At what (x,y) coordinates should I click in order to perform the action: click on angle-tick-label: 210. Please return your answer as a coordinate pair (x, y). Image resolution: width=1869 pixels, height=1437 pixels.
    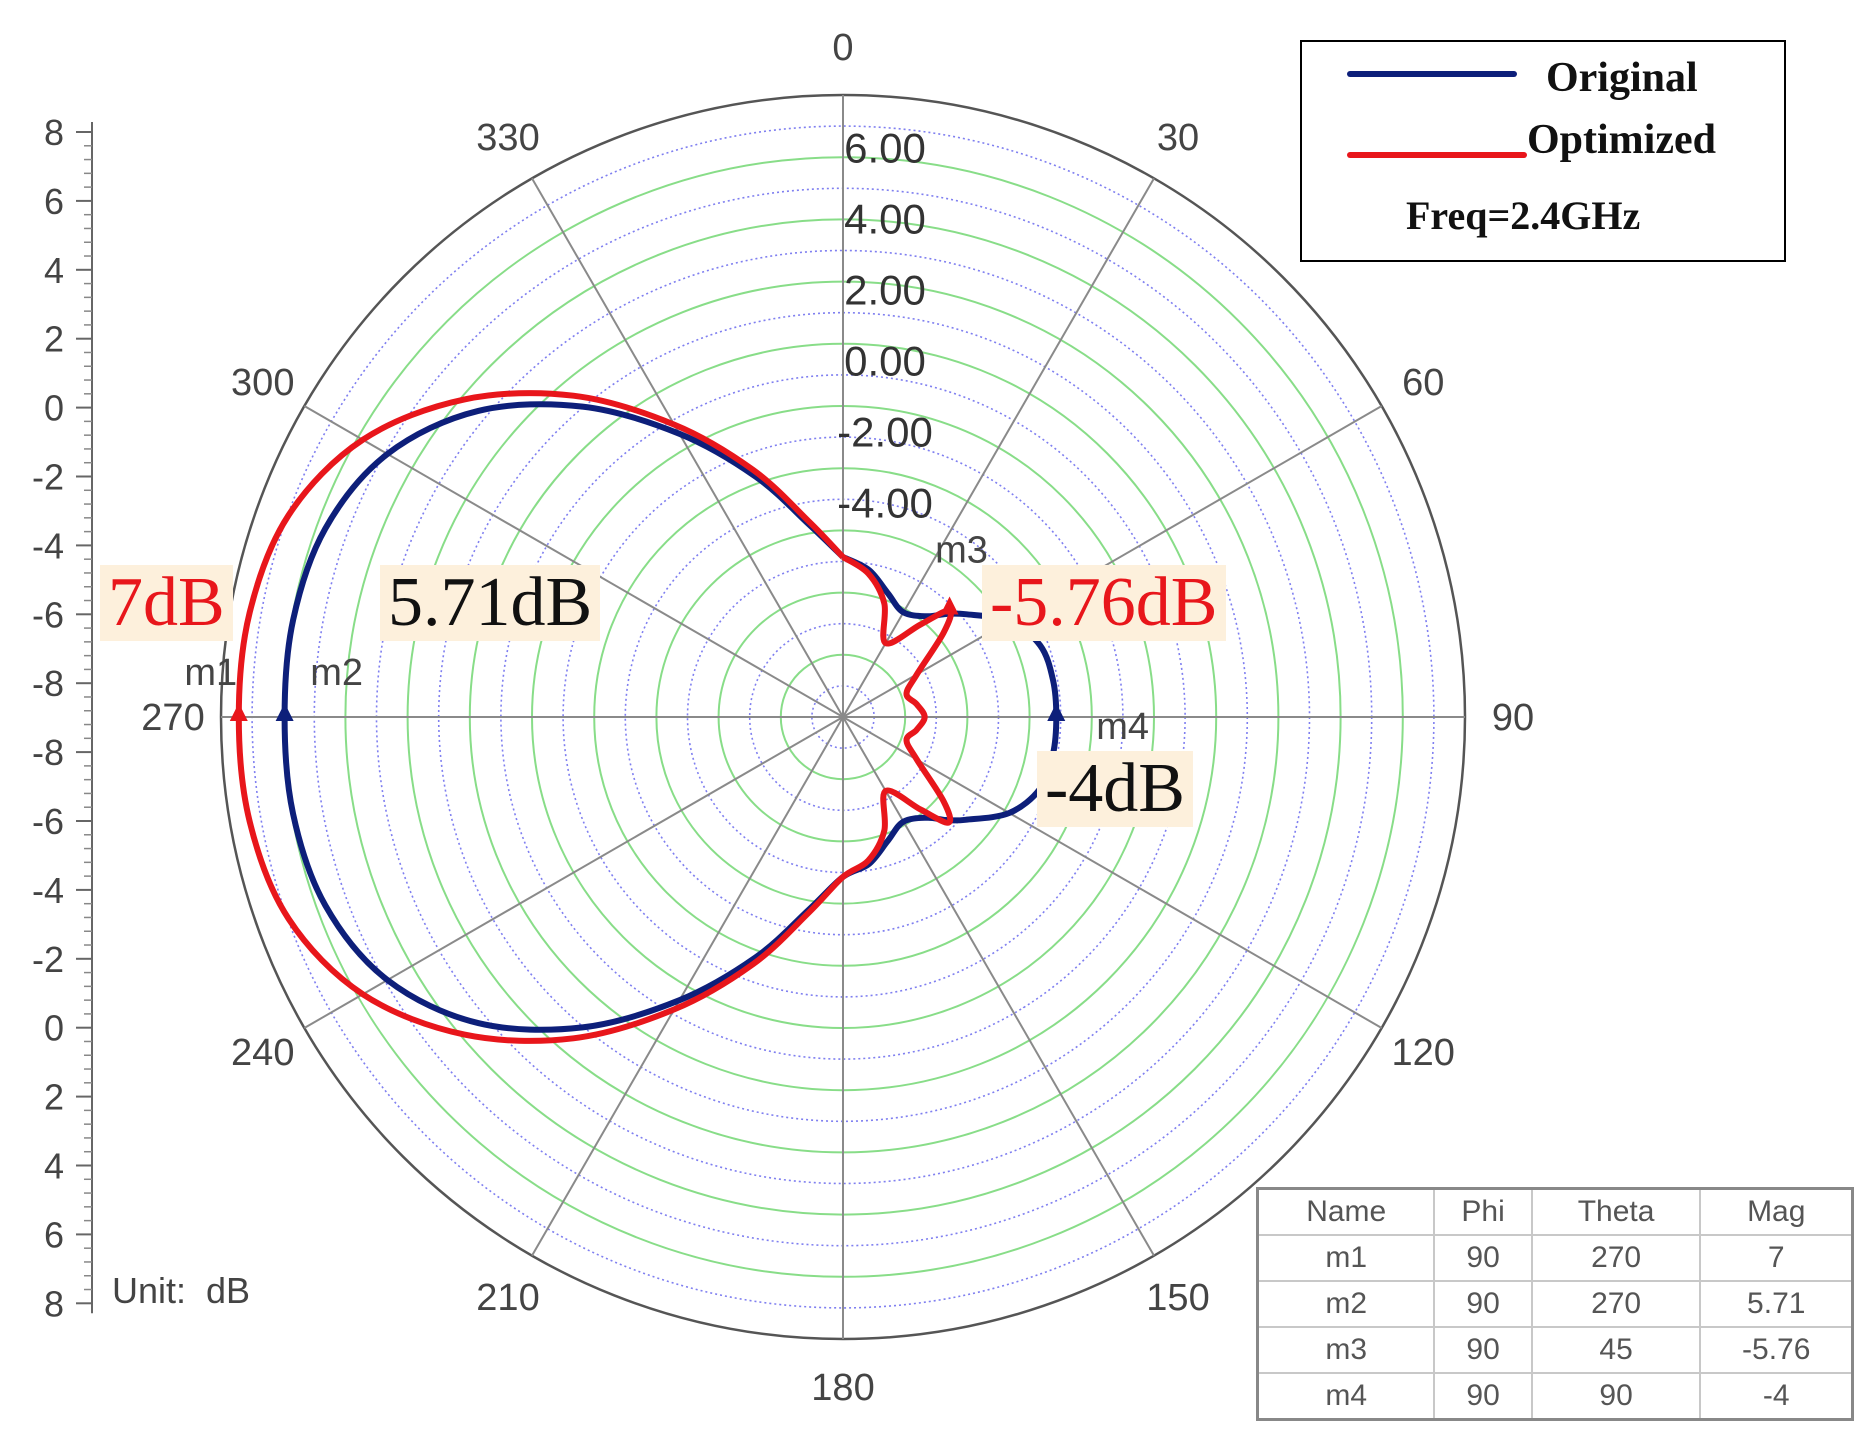
    Looking at the image, I should click on (507, 1298).